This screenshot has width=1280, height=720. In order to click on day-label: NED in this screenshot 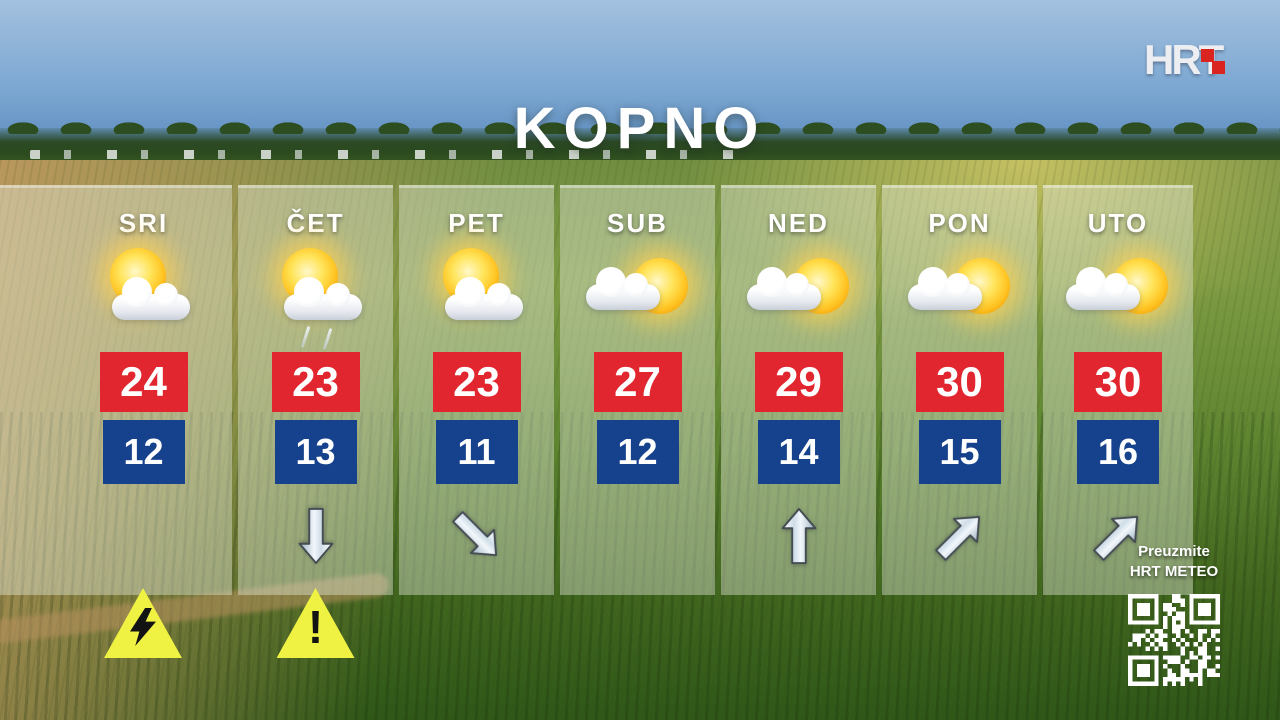, I will do `click(798, 223)`.